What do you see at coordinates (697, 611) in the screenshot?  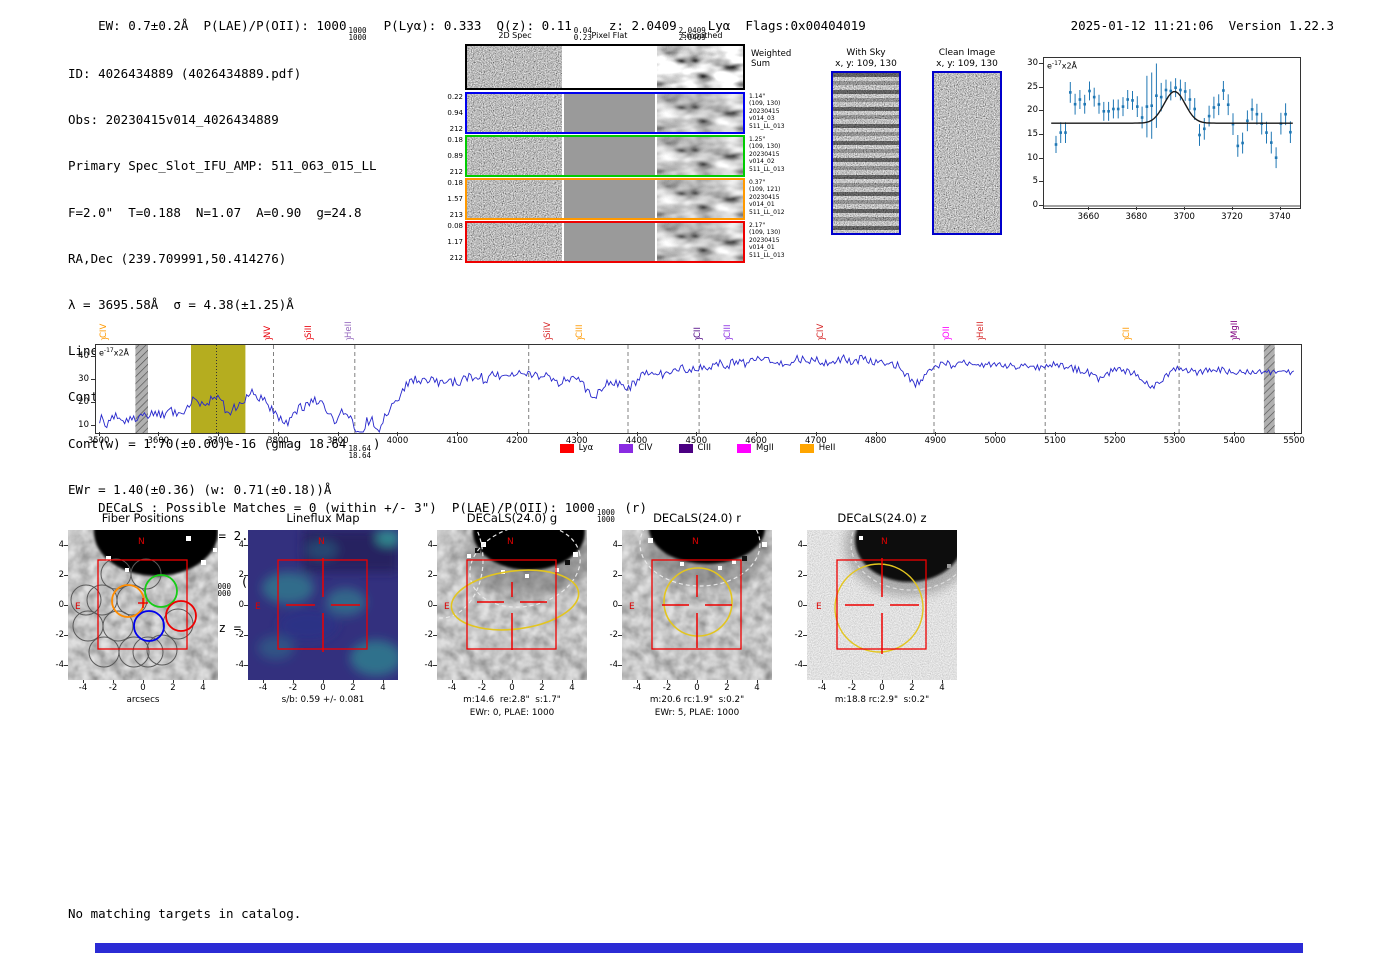 I see `crosshair` at bounding box center [697, 611].